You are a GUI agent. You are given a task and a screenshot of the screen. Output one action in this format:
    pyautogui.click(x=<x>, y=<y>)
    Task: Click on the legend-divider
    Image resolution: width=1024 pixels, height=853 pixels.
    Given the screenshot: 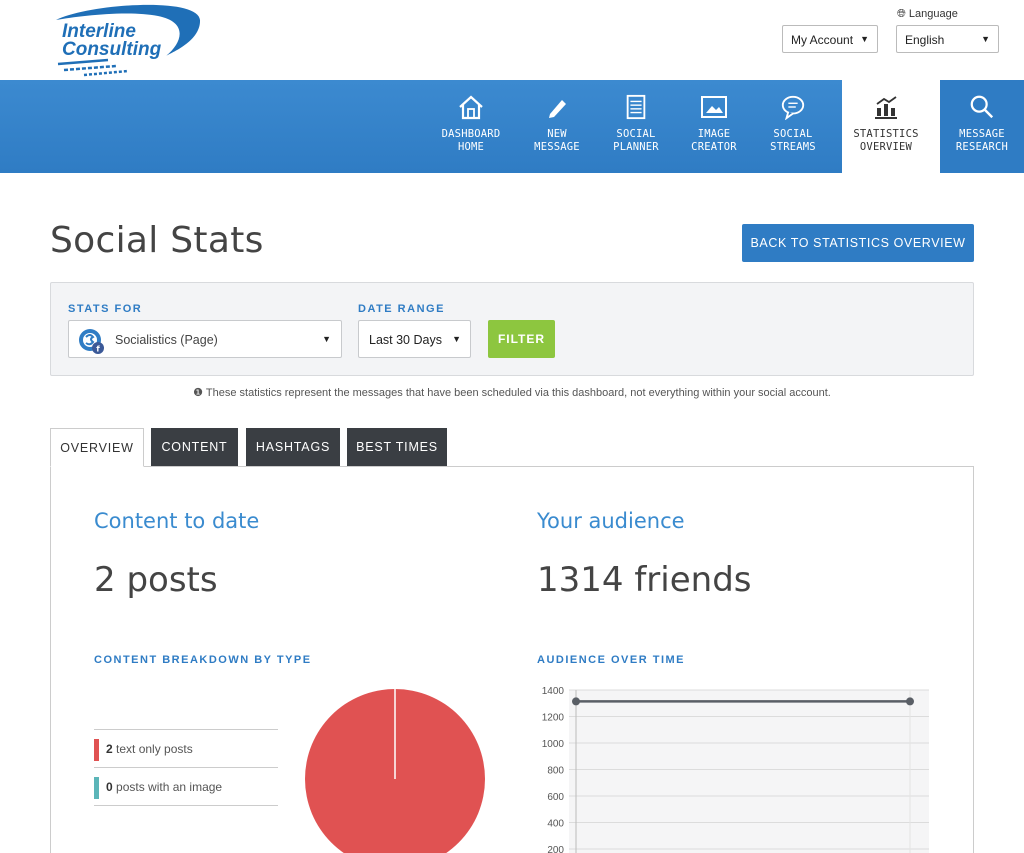 What is the action you would take?
    pyautogui.click(x=186, y=805)
    